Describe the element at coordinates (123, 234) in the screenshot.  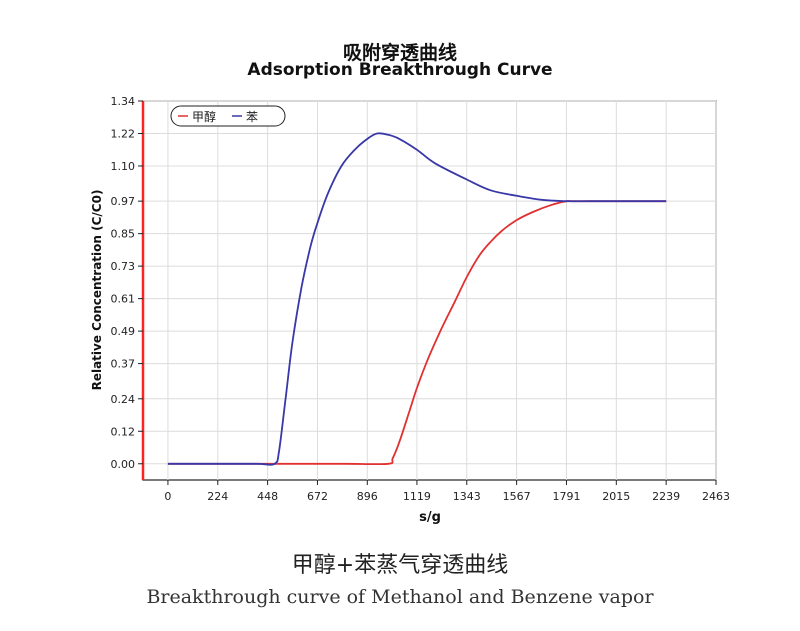
I see `y-tick-label: 0.85` at that location.